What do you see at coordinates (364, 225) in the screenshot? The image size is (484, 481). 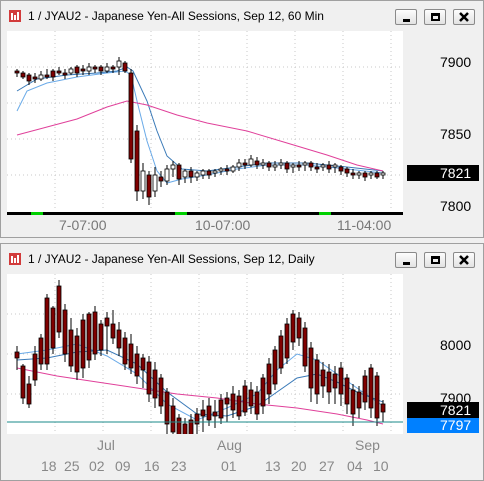 I see `x-axis-label: 11-04:00` at bounding box center [364, 225].